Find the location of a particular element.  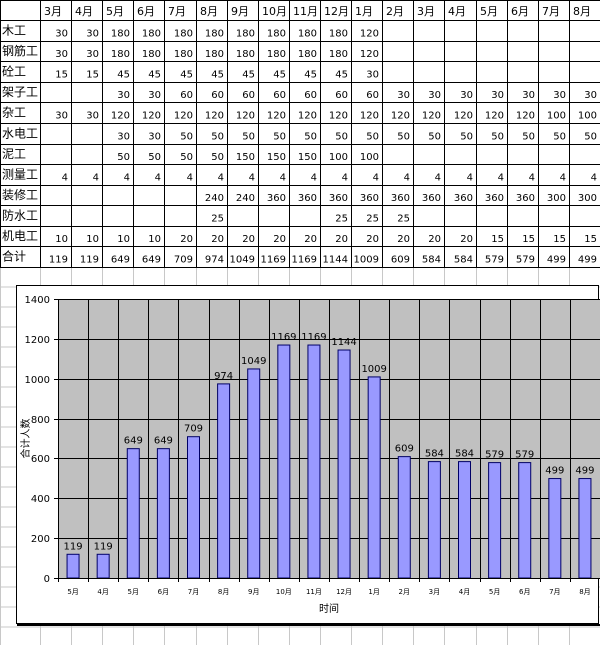

row-label: 木工 is located at coordinates (14, 31).